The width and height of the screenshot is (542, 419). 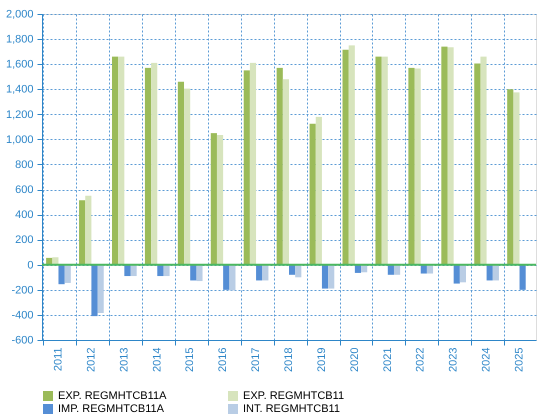 What do you see at coordinates (20, 14) in the screenshot?
I see `y-tick-label: 2,000` at bounding box center [20, 14].